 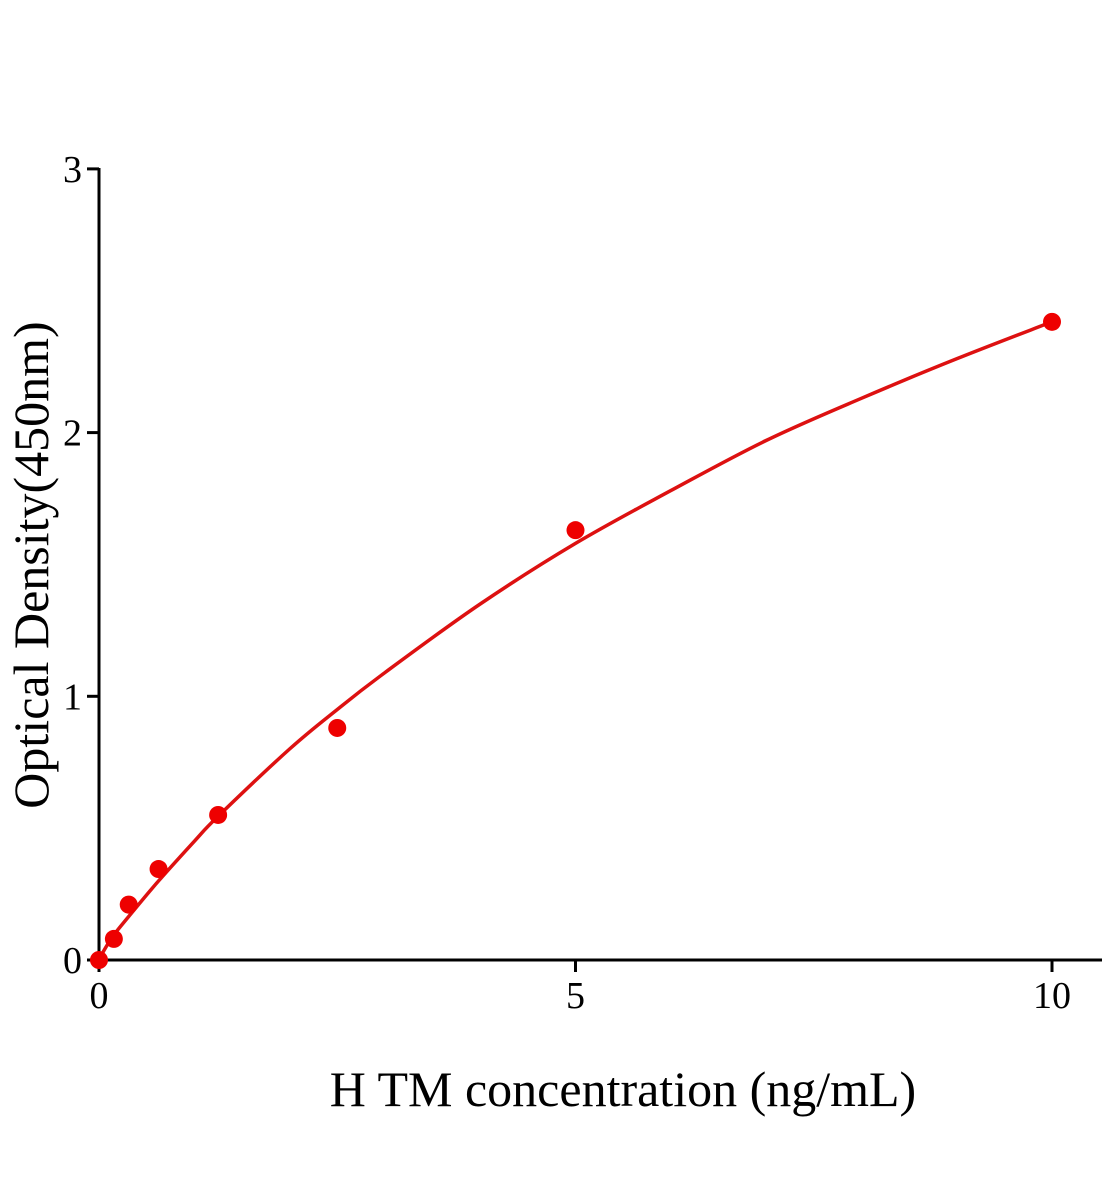 What do you see at coordinates (31, 564) in the screenshot?
I see `y-axis-title: Optical Density(450nm)` at bounding box center [31, 564].